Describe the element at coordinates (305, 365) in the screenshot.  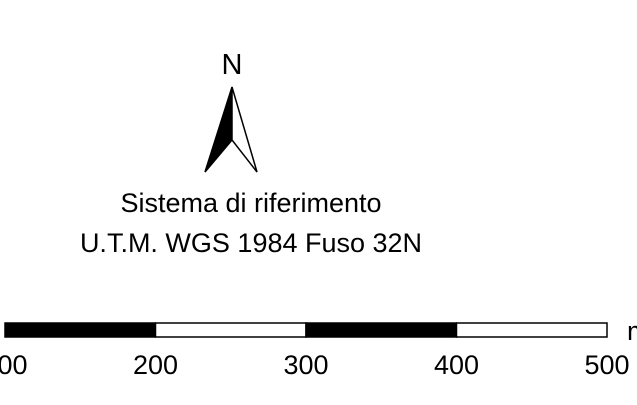
I see `scale-tick-label: 300` at that location.